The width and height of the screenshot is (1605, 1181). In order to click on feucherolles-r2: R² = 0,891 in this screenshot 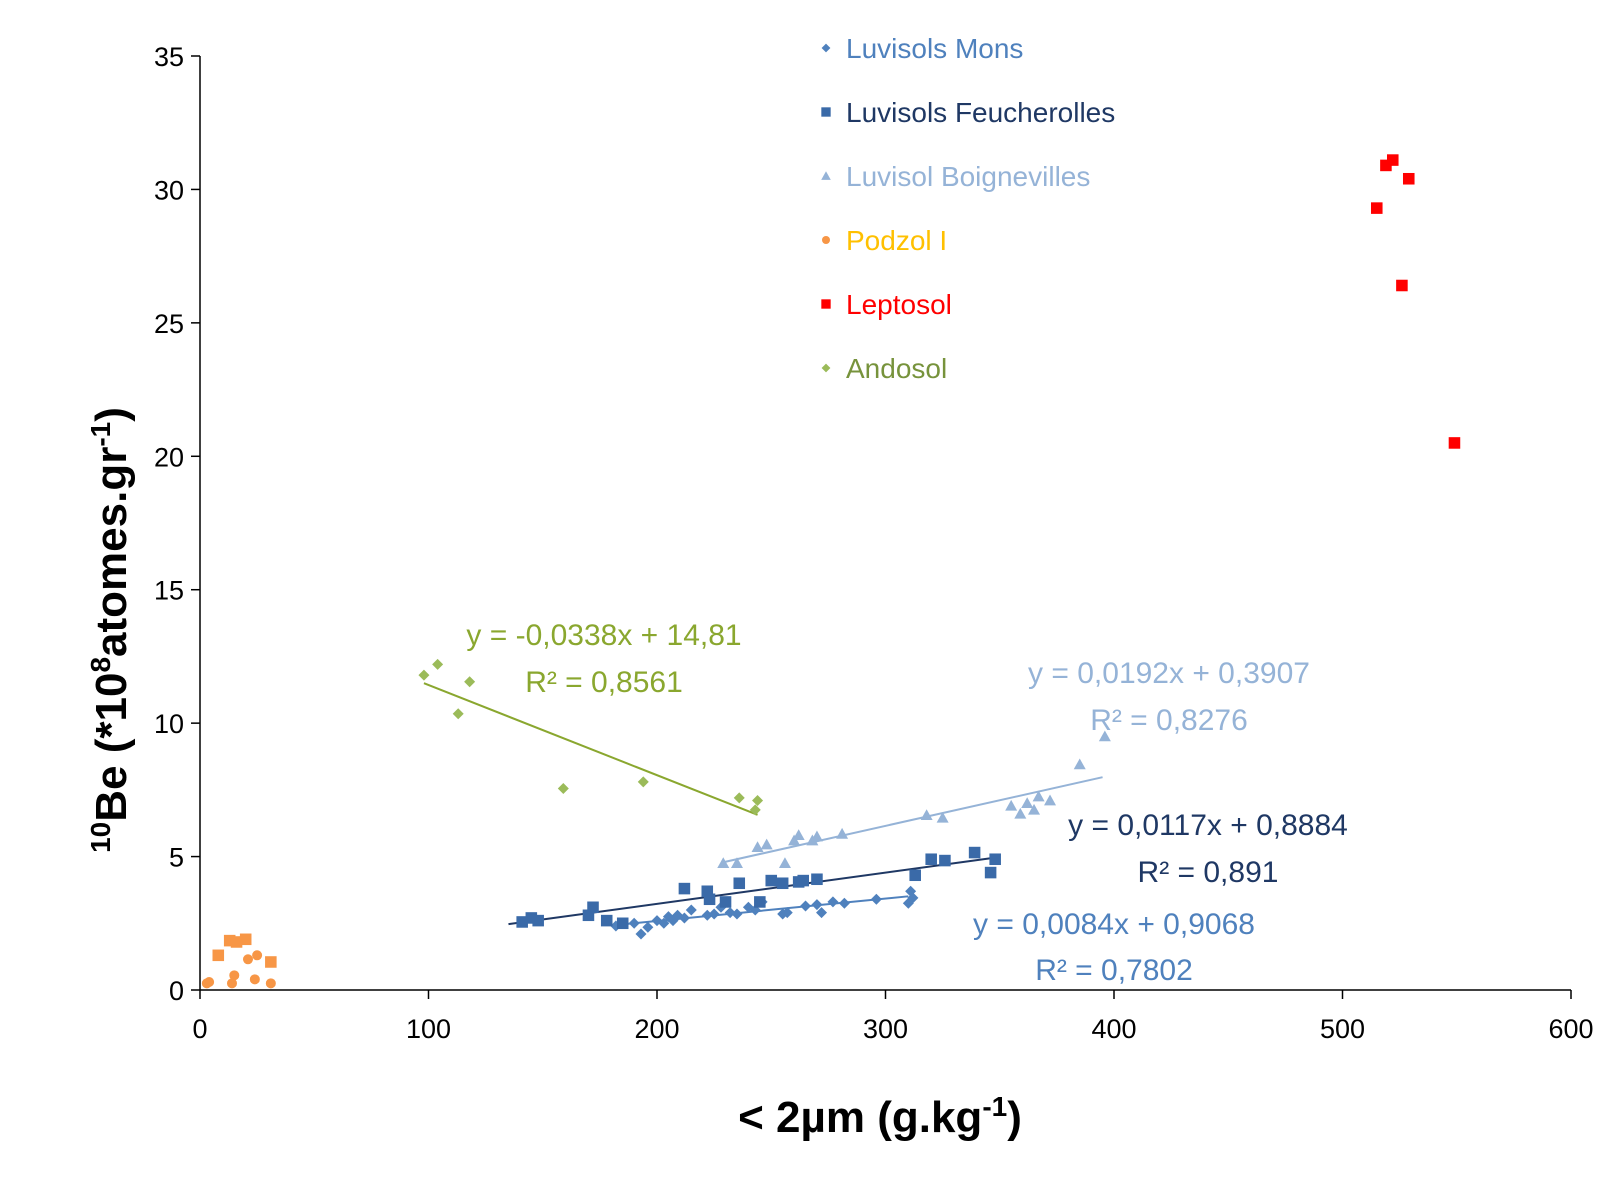, I will do `click(1208, 872)`.